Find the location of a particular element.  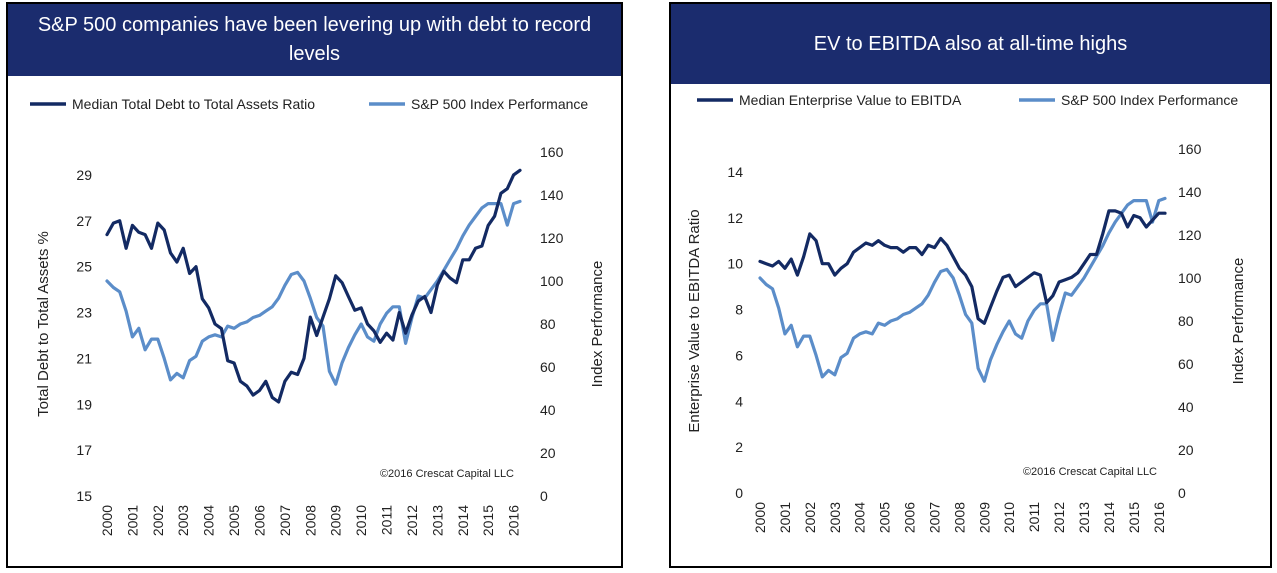

y-tick-label: 14 is located at coordinates (735, 172).